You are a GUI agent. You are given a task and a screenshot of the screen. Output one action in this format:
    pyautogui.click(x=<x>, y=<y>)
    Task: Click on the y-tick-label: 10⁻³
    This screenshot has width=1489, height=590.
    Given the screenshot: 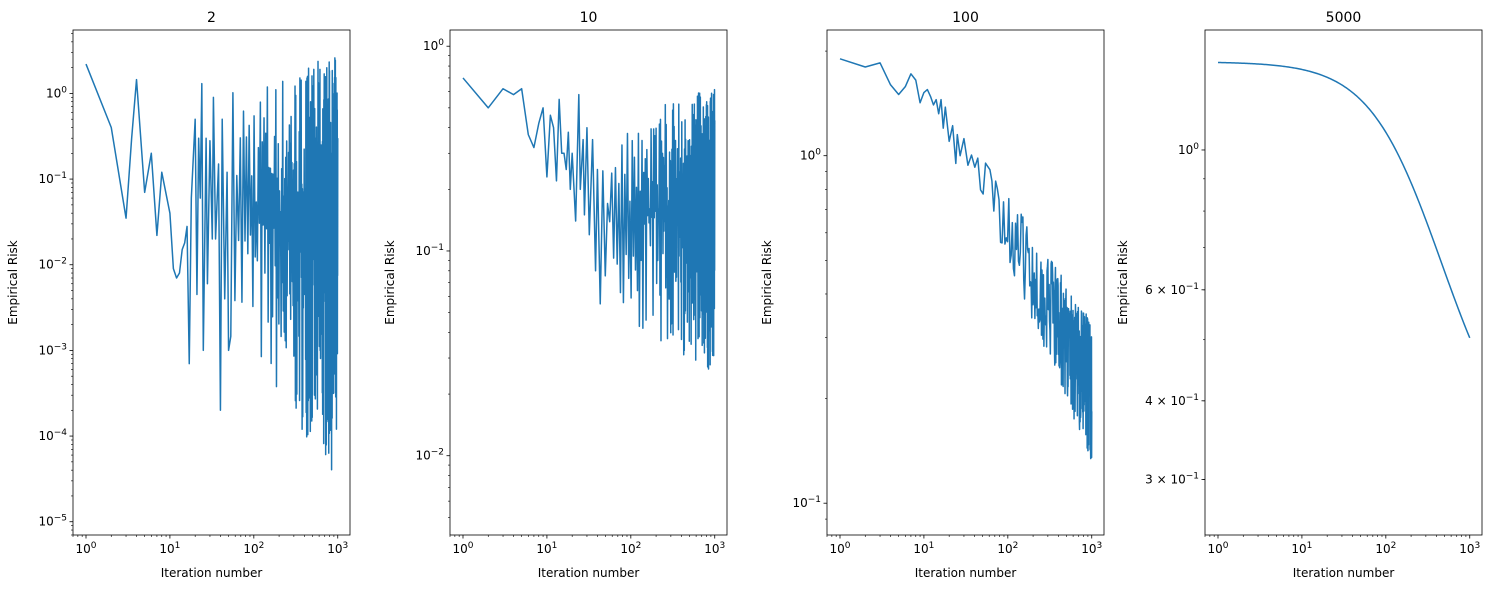 What is the action you would take?
    pyautogui.click(x=52, y=349)
    